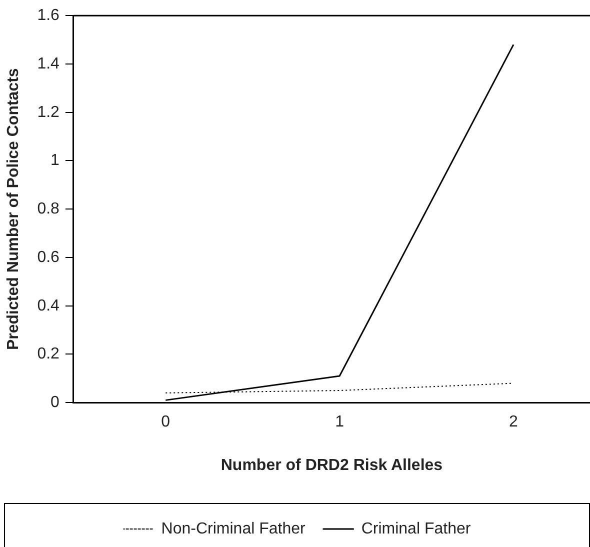 Image resolution: width=590 pixels, height=547 pixels. I want to click on y-tick-label: 1, so click(55, 161).